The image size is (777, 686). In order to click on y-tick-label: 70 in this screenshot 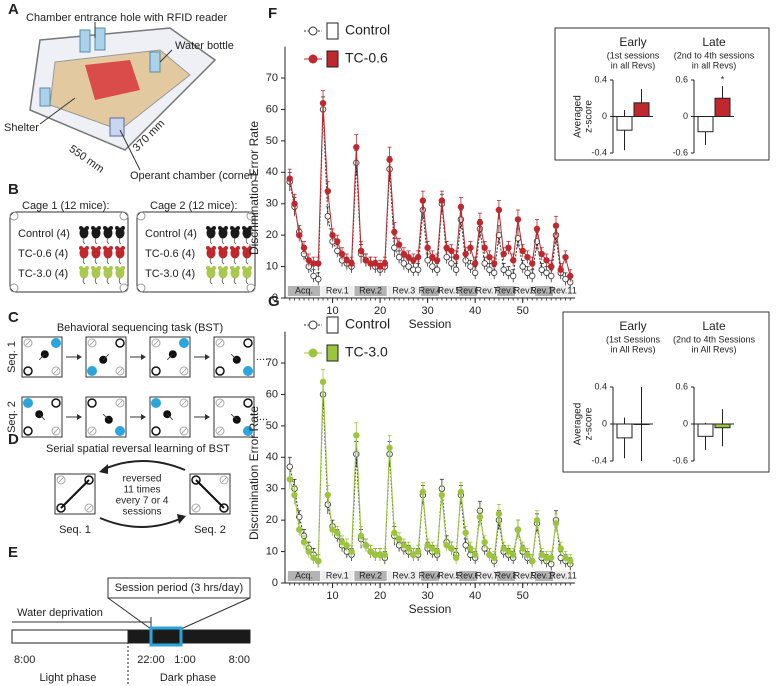, I will do `click(272, 78)`.